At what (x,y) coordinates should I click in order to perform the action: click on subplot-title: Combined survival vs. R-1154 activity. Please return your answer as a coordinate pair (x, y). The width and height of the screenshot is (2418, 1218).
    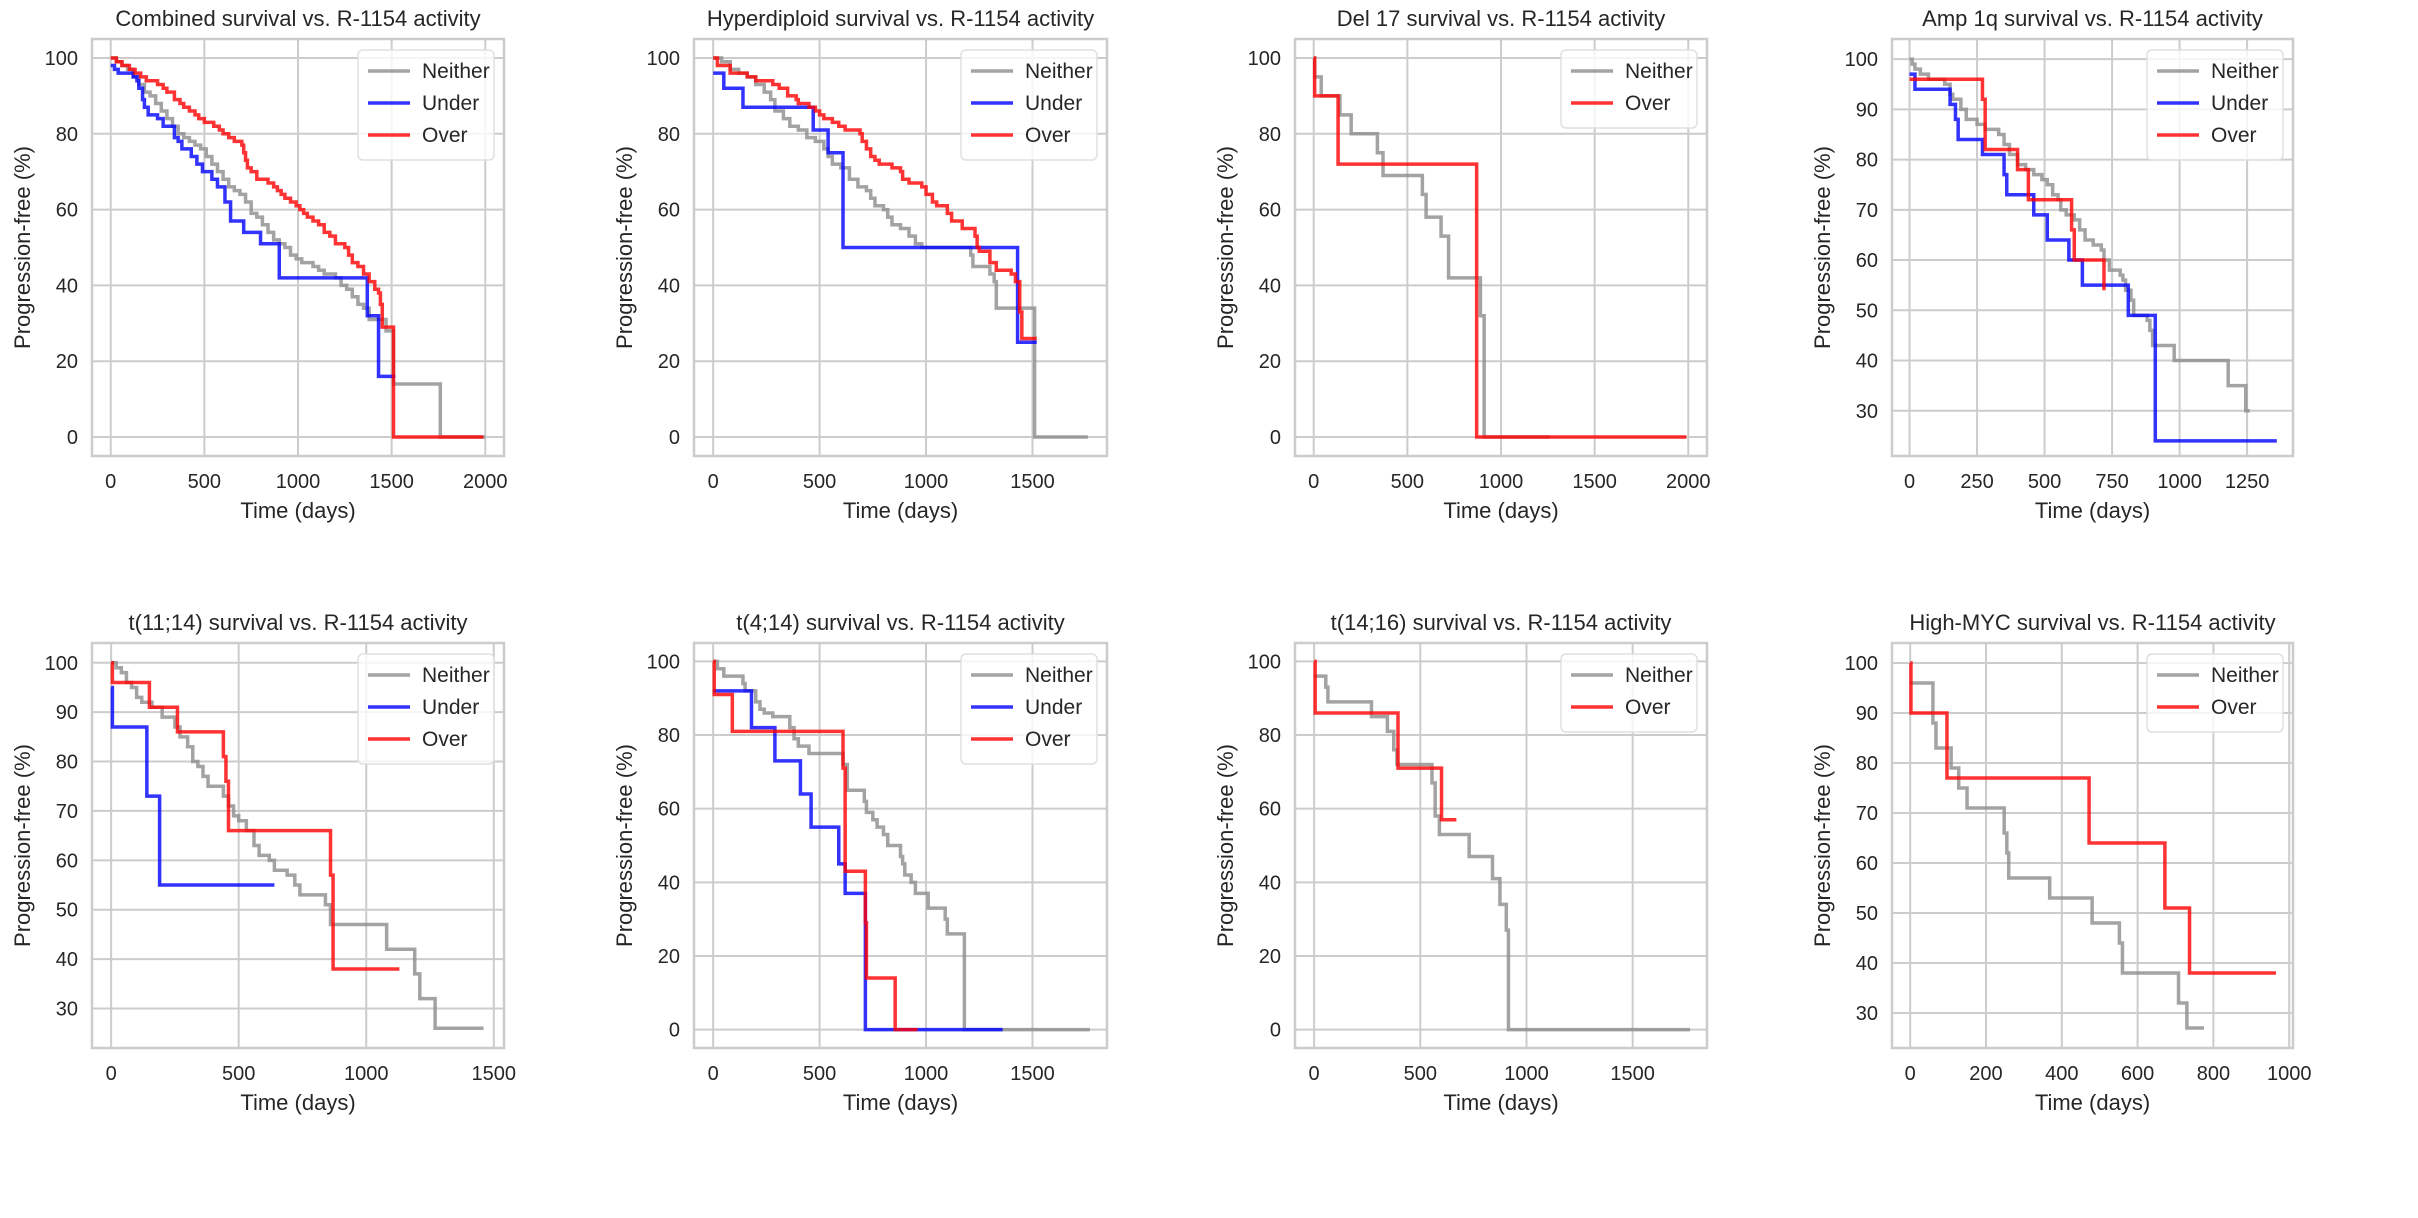
    Looking at the image, I should click on (297, 18).